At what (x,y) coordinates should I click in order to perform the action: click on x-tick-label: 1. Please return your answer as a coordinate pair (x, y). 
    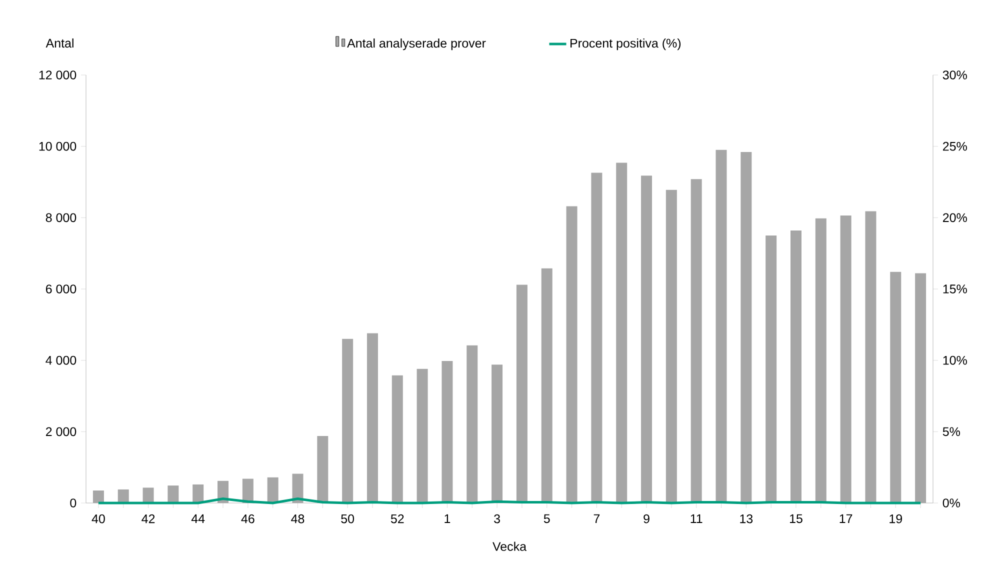
    Looking at the image, I should click on (447, 518).